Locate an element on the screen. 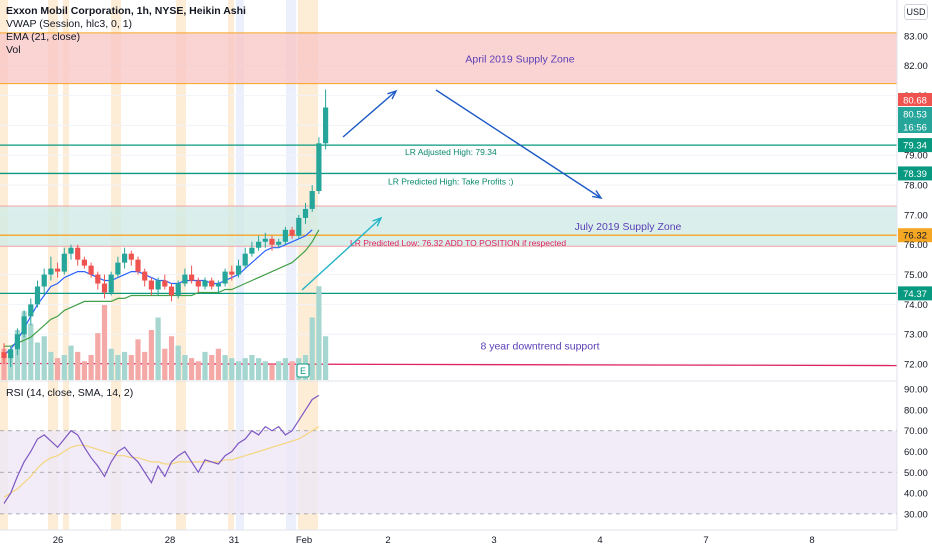 The width and height of the screenshot is (932, 550). earnings-marker-text: E is located at coordinates (303, 371).